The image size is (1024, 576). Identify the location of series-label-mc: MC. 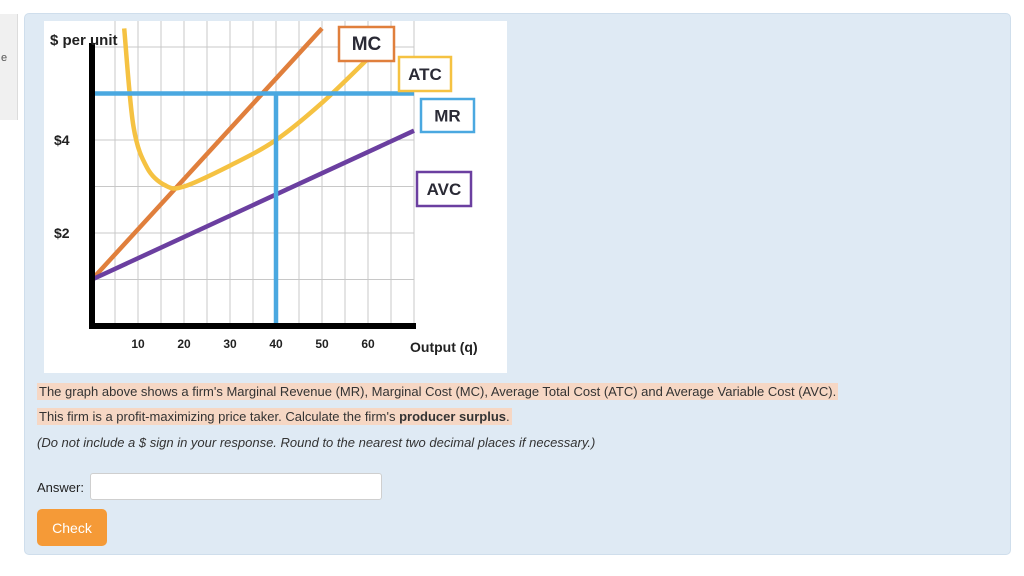
(367, 44).